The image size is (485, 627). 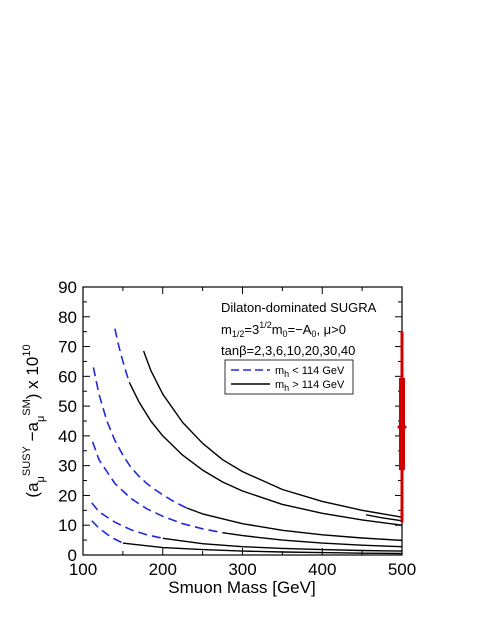 I want to click on x-tick-label: 200, so click(x=163, y=569).